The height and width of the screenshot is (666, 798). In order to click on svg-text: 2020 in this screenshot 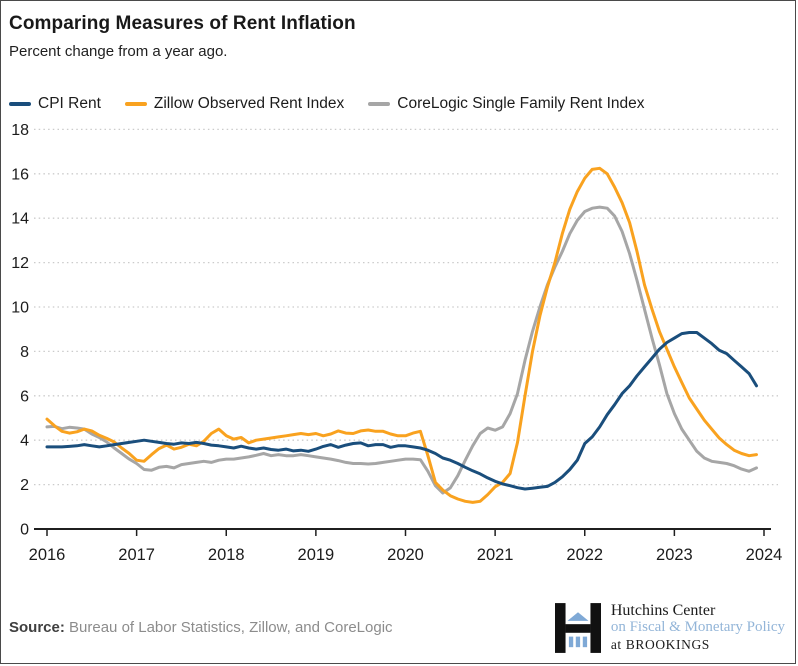, I will do `click(405, 555)`.